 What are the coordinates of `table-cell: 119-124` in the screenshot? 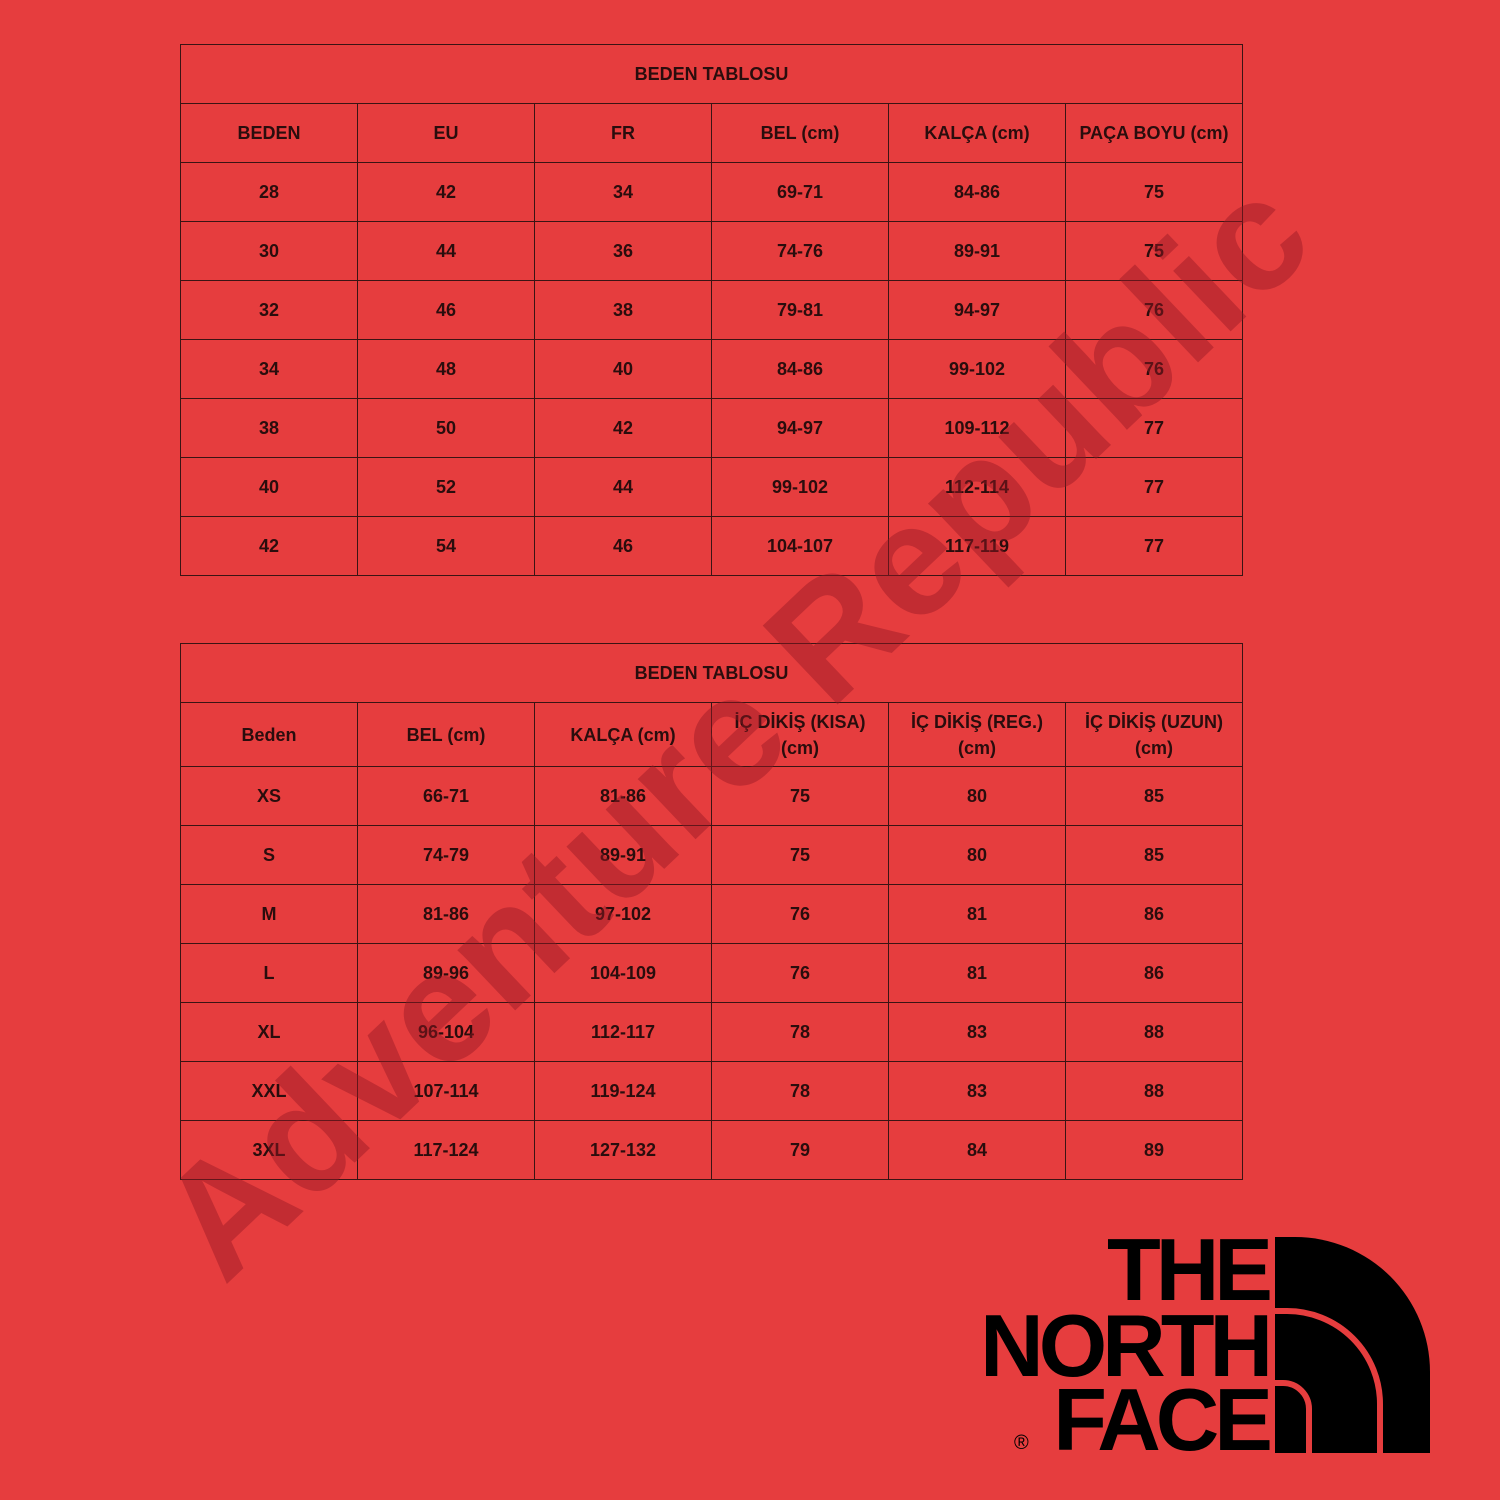 It's located at (623, 1091).